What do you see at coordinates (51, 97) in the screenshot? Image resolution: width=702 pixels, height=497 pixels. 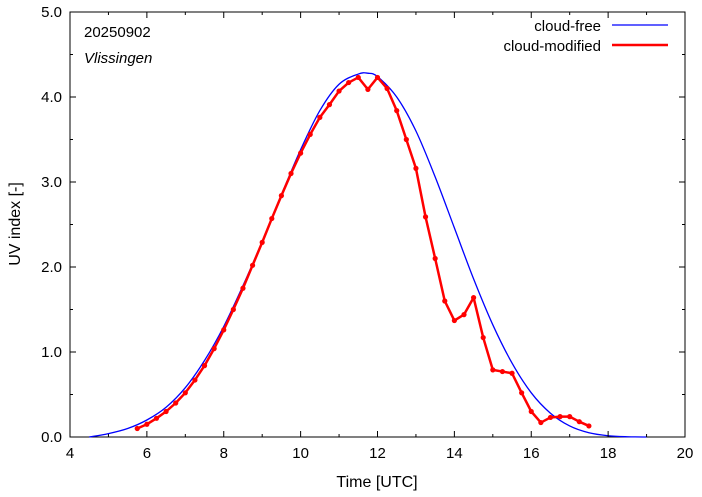 I see `y-tick-label: 4.0` at bounding box center [51, 97].